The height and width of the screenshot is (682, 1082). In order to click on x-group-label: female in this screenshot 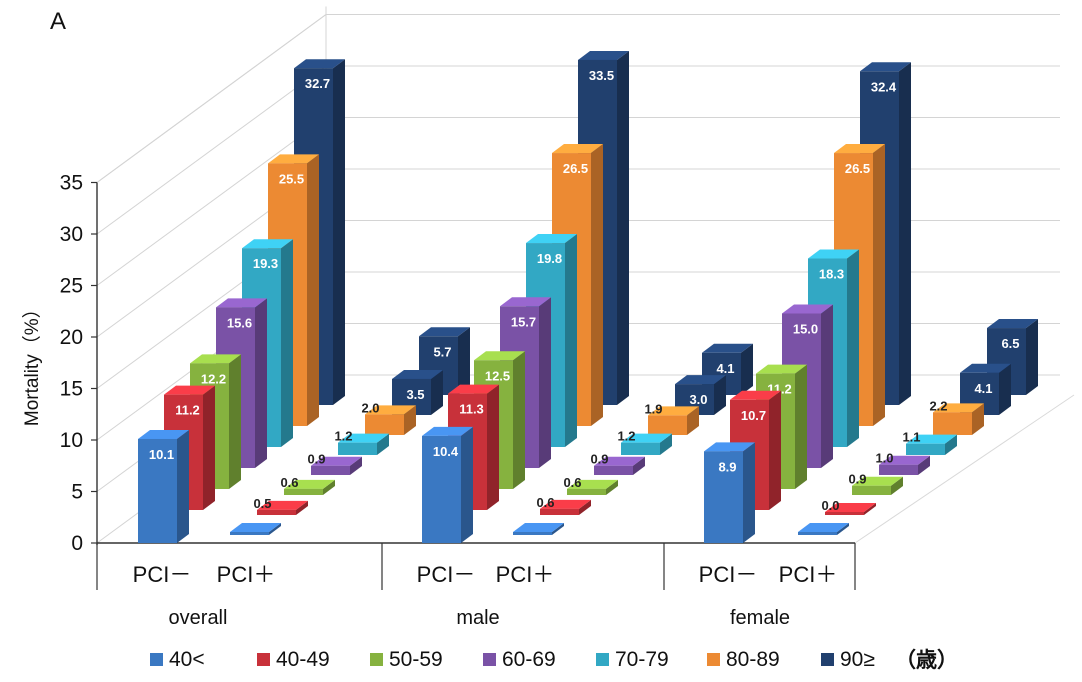, I will do `click(760, 618)`.